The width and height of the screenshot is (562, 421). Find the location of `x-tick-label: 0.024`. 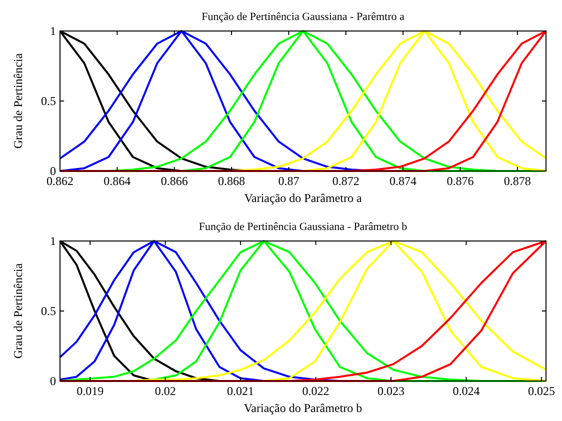

x-tick-label: 0.024 is located at coordinates (466, 391).